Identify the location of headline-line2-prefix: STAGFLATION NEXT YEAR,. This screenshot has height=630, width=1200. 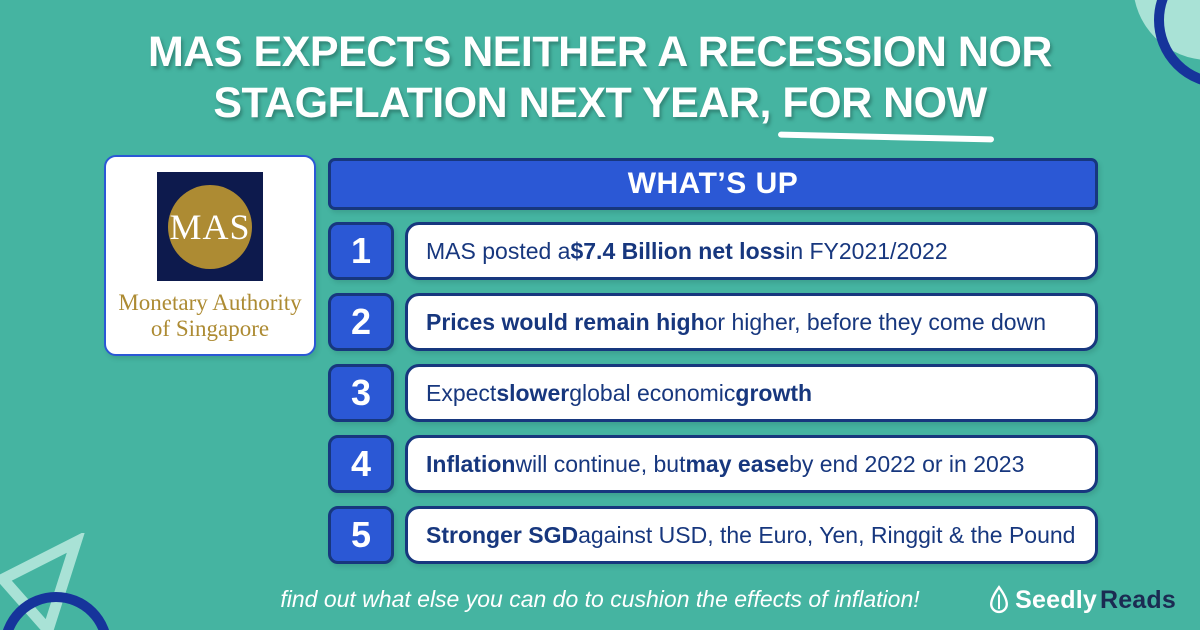
(498, 103).